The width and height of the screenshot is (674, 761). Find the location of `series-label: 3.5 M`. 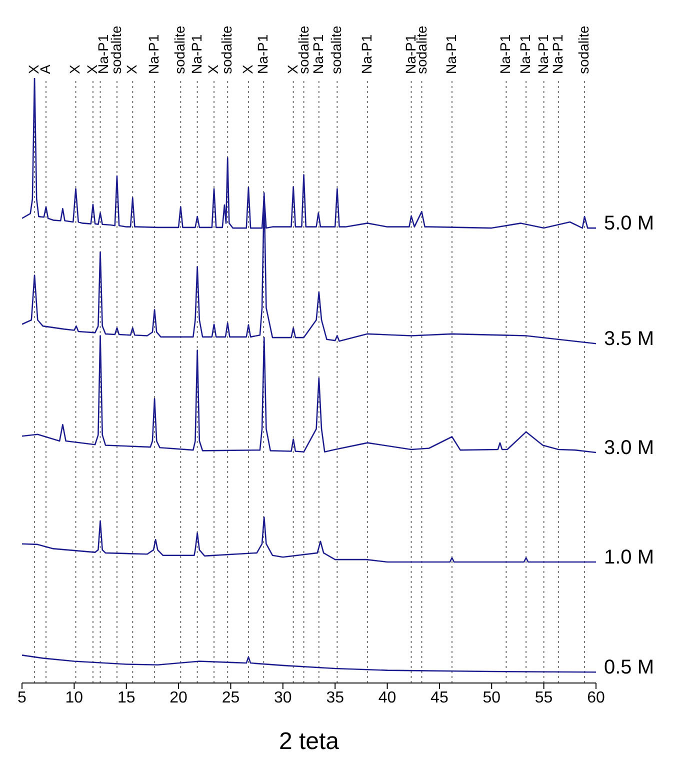

series-label: 3.5 M is located at coordinates (629, 339).